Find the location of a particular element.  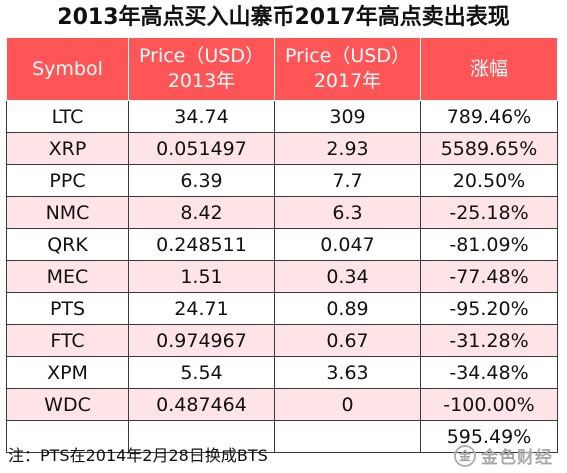

header-price-2013-line1: Price（USD） is located at coordinates (201, 56).